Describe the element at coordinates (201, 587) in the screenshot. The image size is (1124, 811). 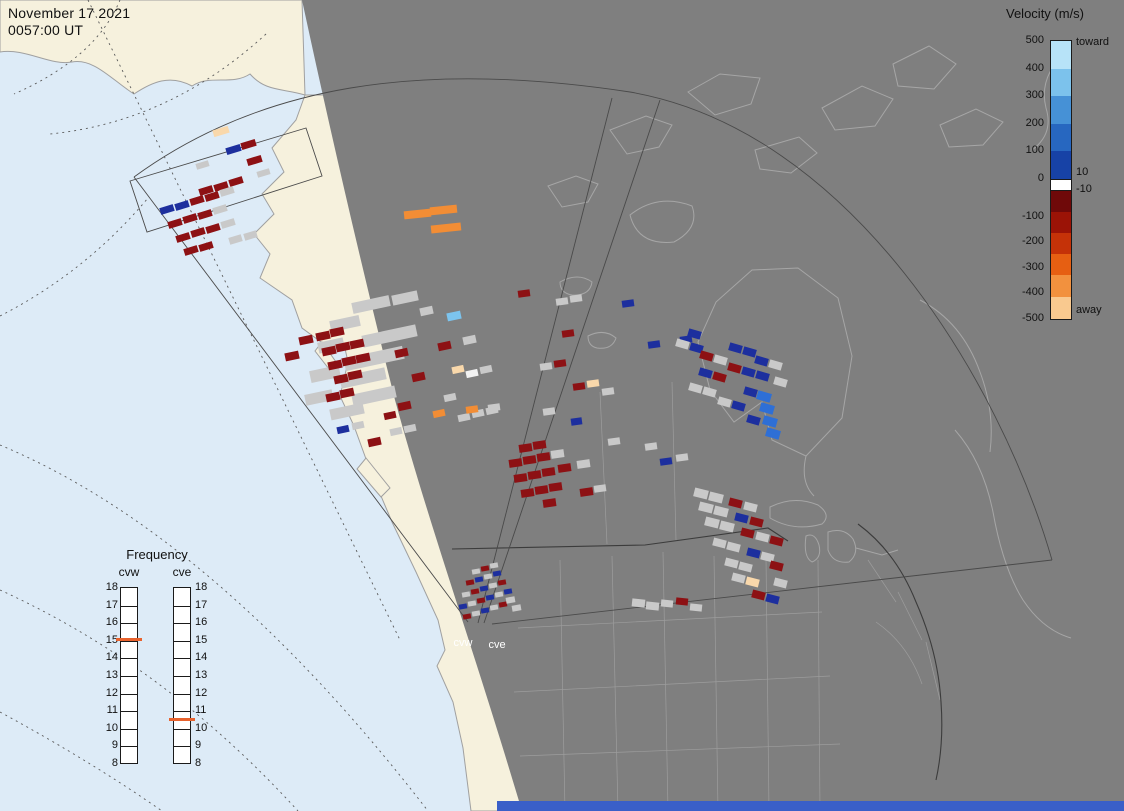
I see `frequency-tick-label: 18` at that location.